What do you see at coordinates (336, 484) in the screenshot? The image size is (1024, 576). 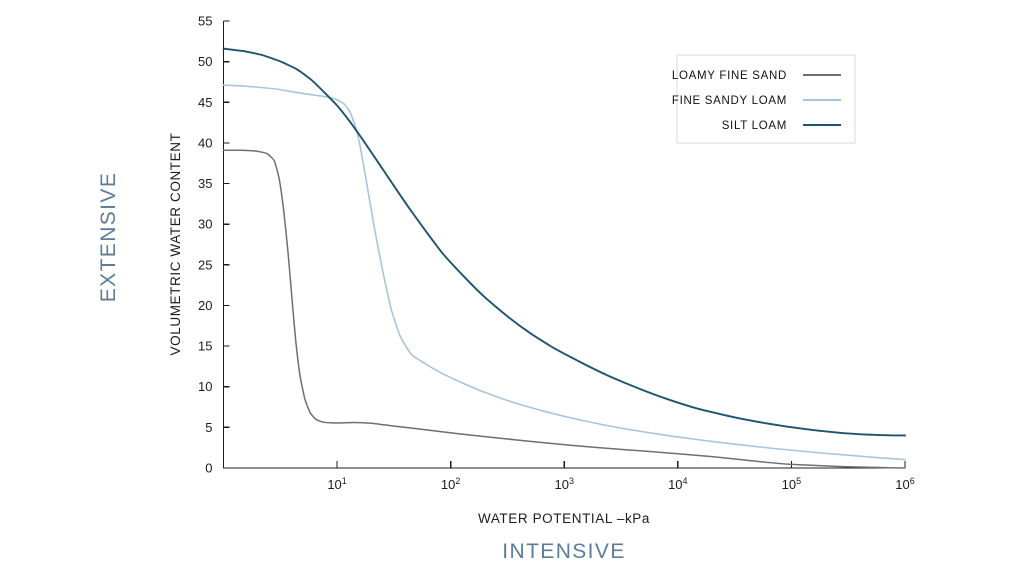 I see `x-tick-label: 10¹` at bounding box center [336, 484].